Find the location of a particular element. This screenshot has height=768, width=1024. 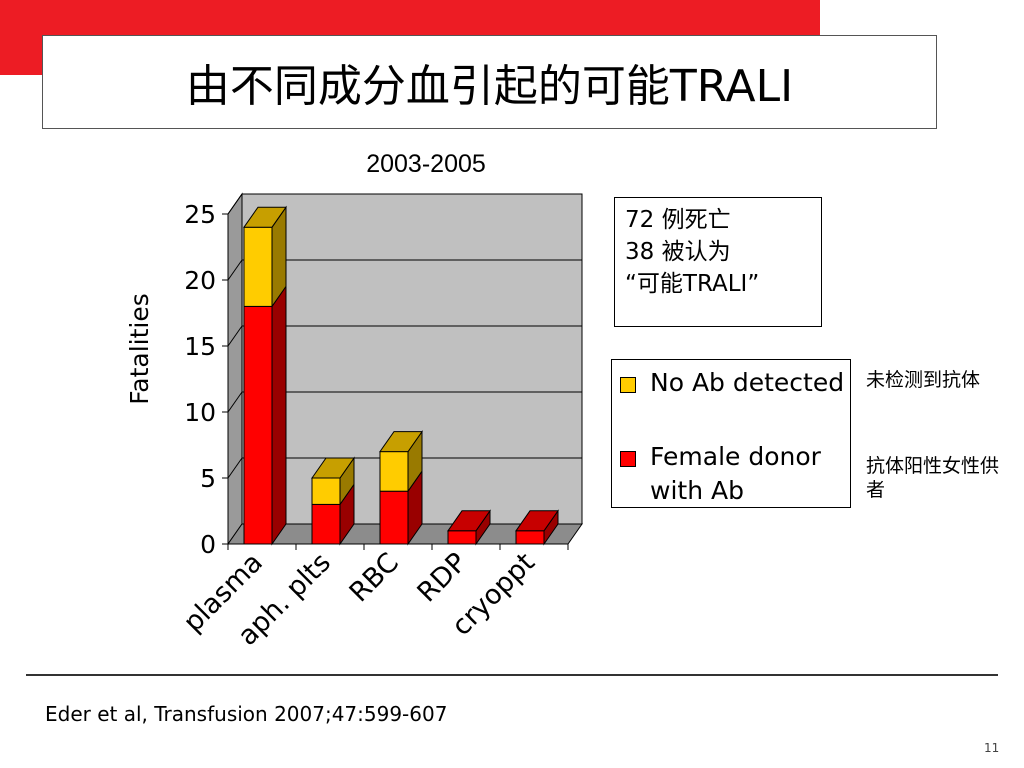

y-axis-label: Fatalities is located at coordinates (139, 349).